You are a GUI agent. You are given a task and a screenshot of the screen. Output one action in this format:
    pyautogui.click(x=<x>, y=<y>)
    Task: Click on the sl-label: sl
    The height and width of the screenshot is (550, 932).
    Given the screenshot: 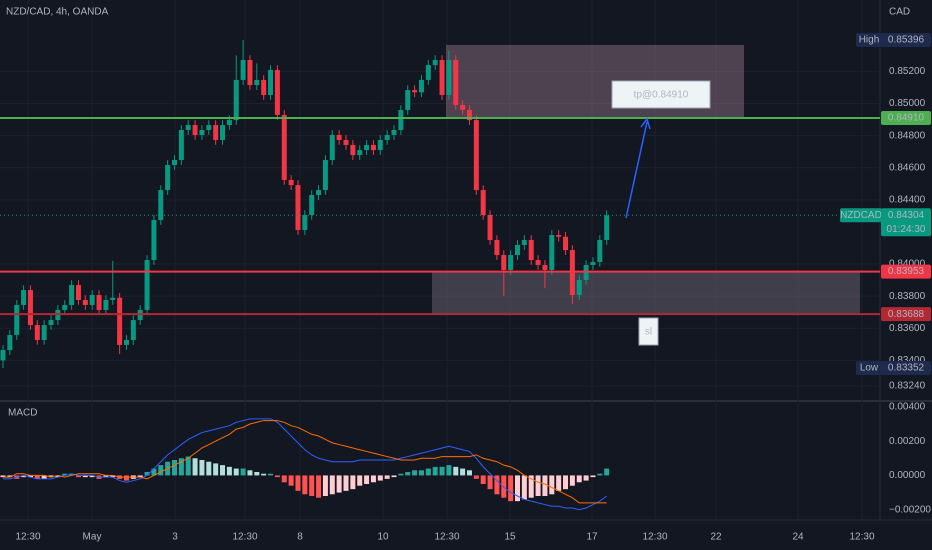 What is the action you would take?
    pyautogui.click(x=648, y=332)
    